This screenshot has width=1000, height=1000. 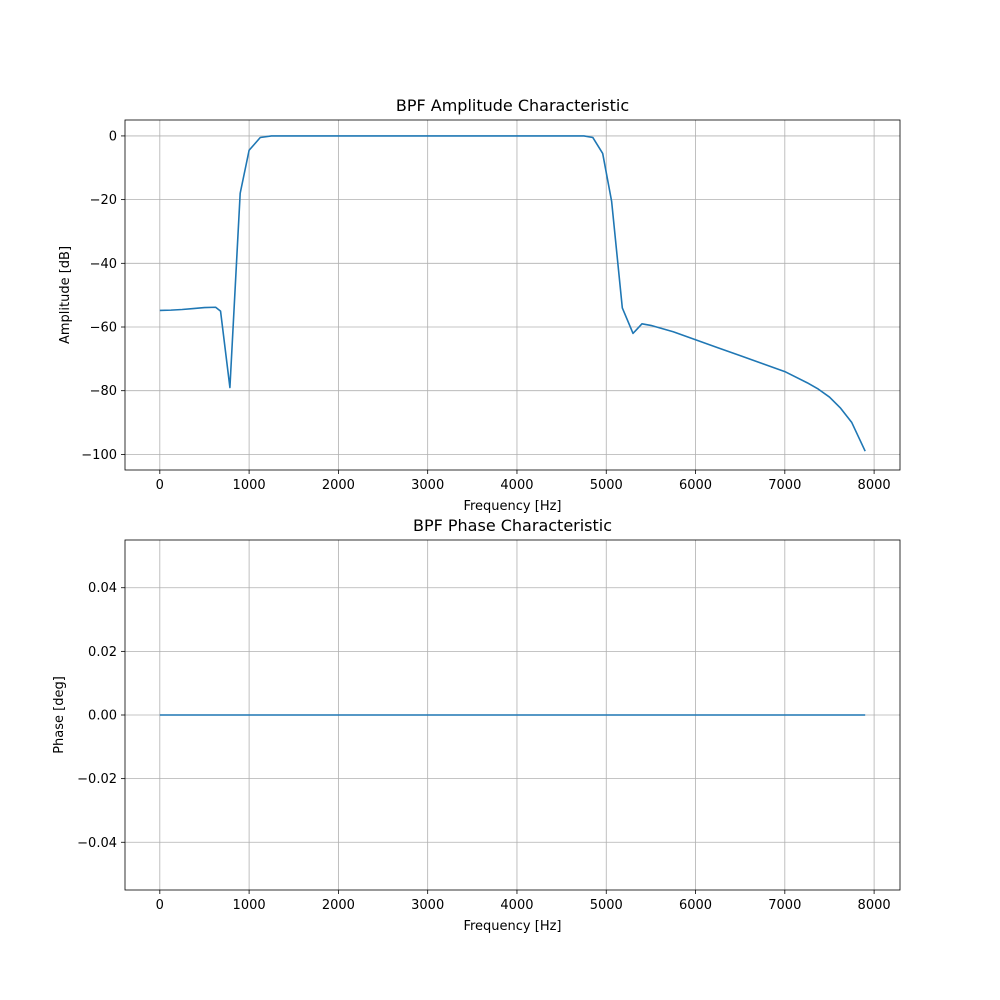 I want to click on amplitude-x-tick-label: 2000, so click(x=338, y=485).